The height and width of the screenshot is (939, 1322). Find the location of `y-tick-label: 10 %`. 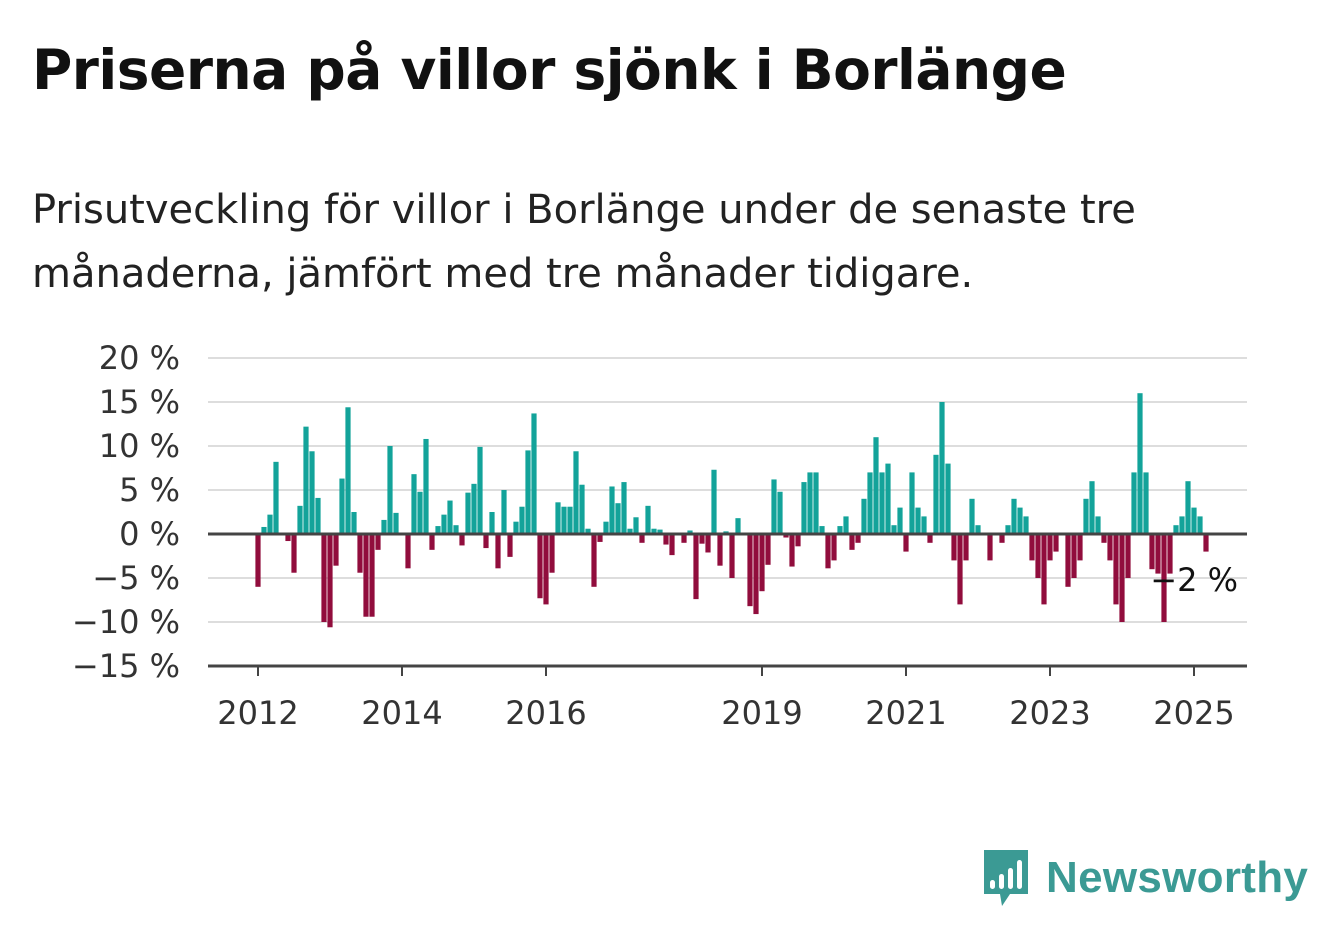

y-tick-label: 10 % is located at coordinates (139, 446).